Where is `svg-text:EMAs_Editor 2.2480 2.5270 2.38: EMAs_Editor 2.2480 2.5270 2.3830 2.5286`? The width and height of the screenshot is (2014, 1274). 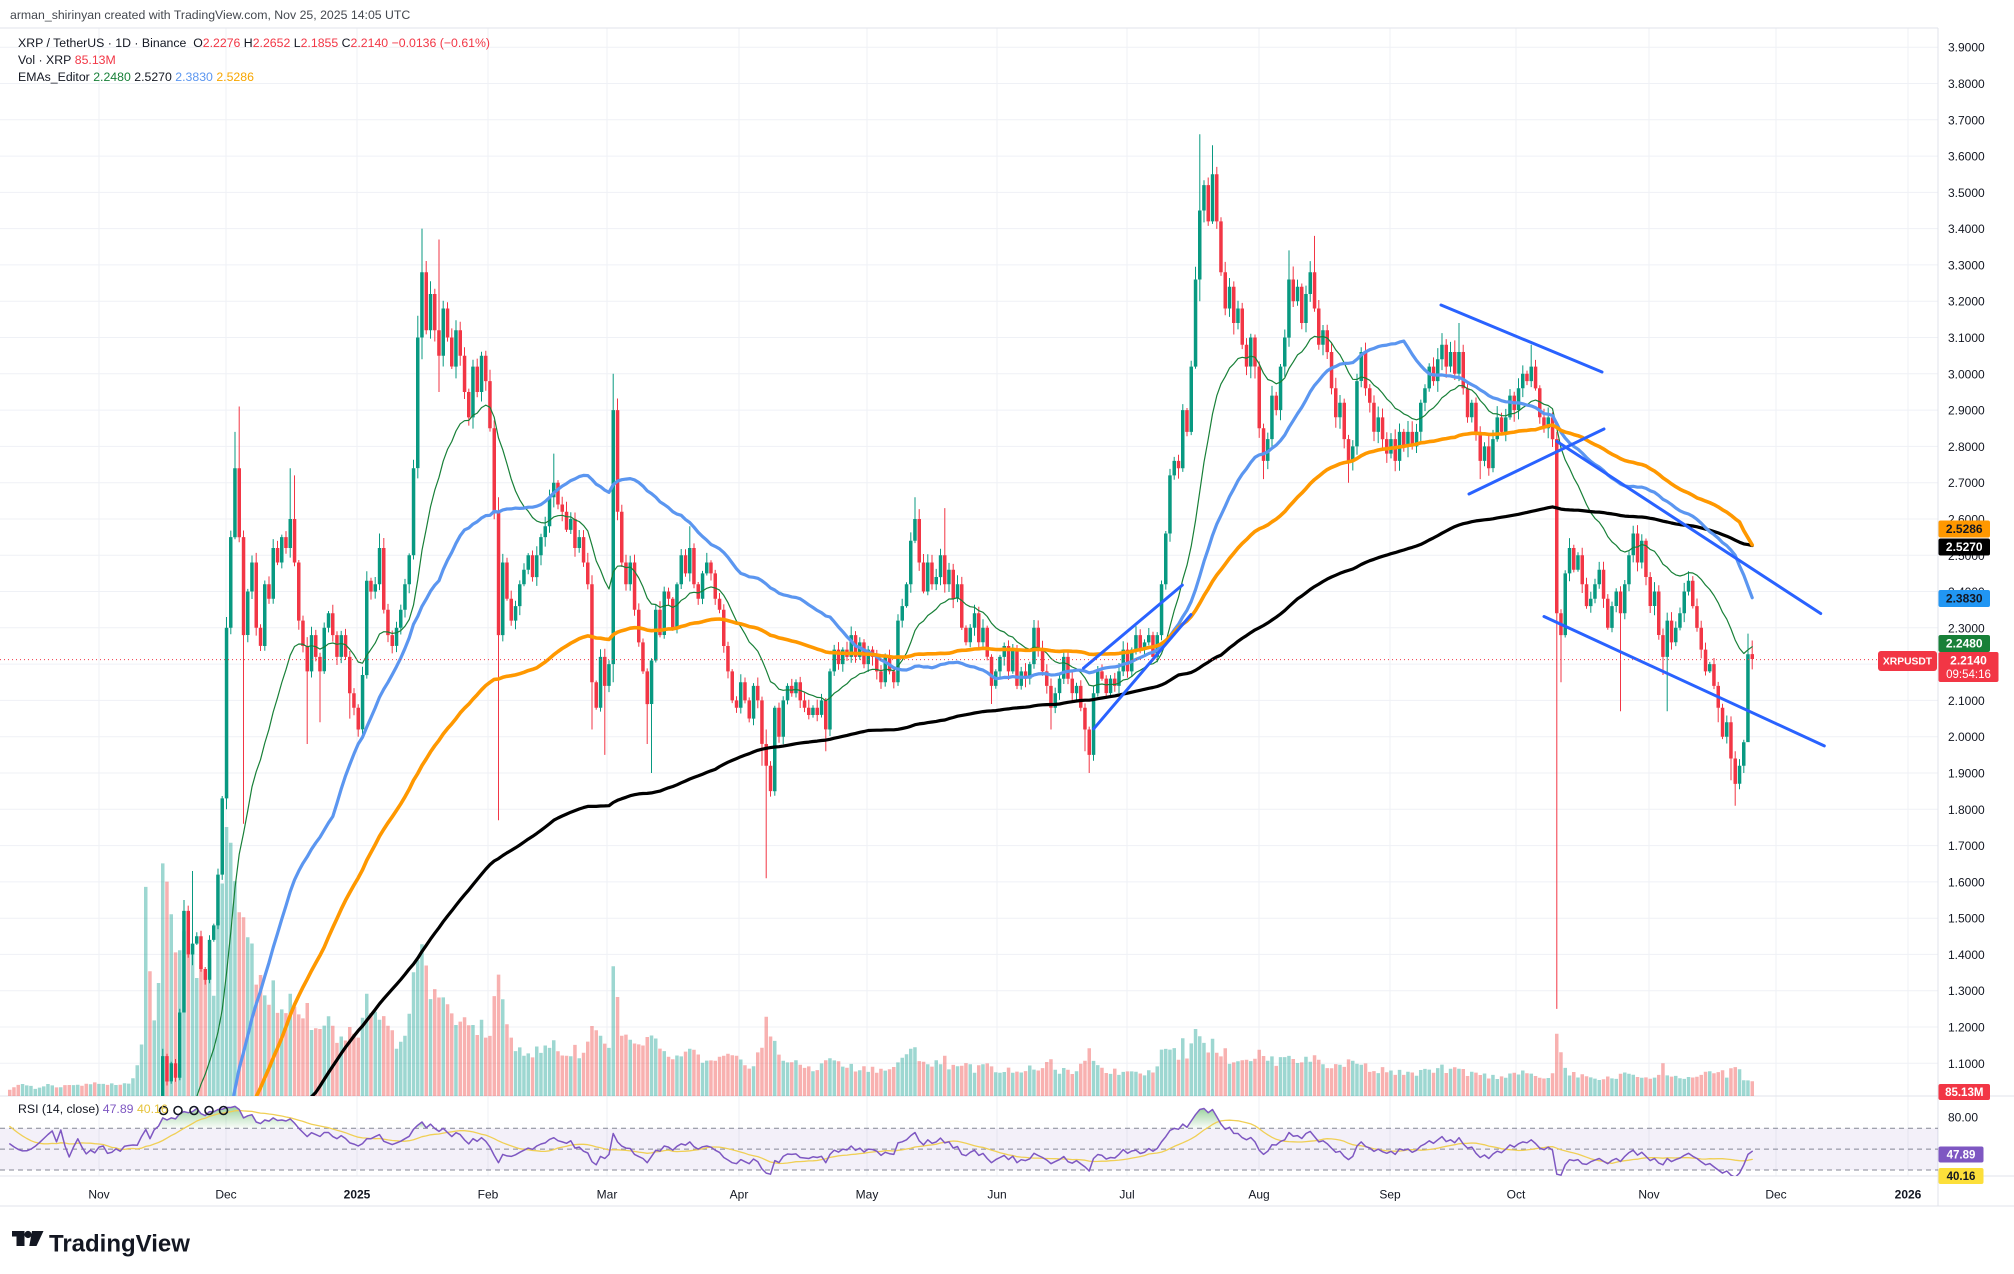 svg-text:EMAs_Editor 2.2480 2.5270 2.38: EMAs_Editor 2.2480 2.5270 2.3830 2.5286 is located at coordinates (136, 77).